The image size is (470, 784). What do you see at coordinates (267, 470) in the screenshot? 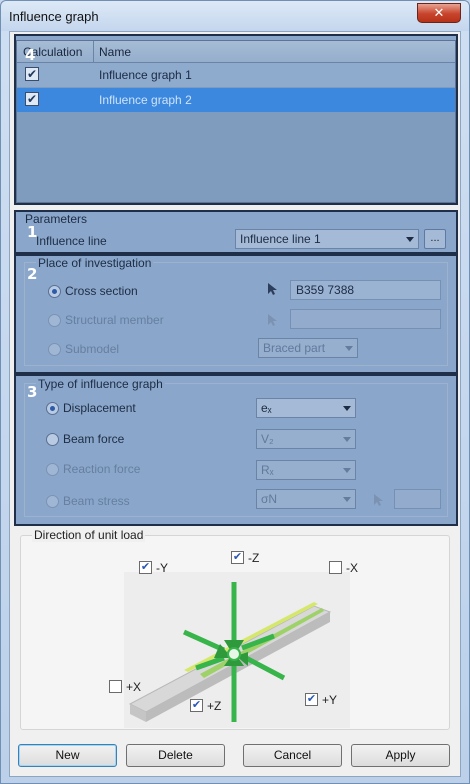
I see `reaction-force-component-value: Rₓ` at bounding box center [267, 470].